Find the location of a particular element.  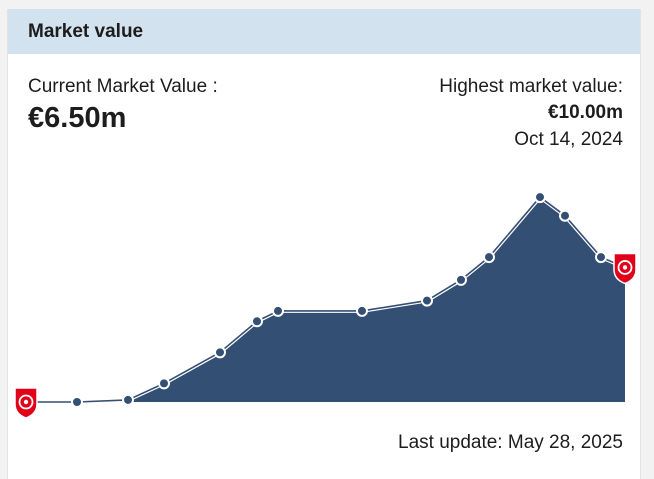

highest-market-value-label: Highest market value: is located at coordinates (531, 86).